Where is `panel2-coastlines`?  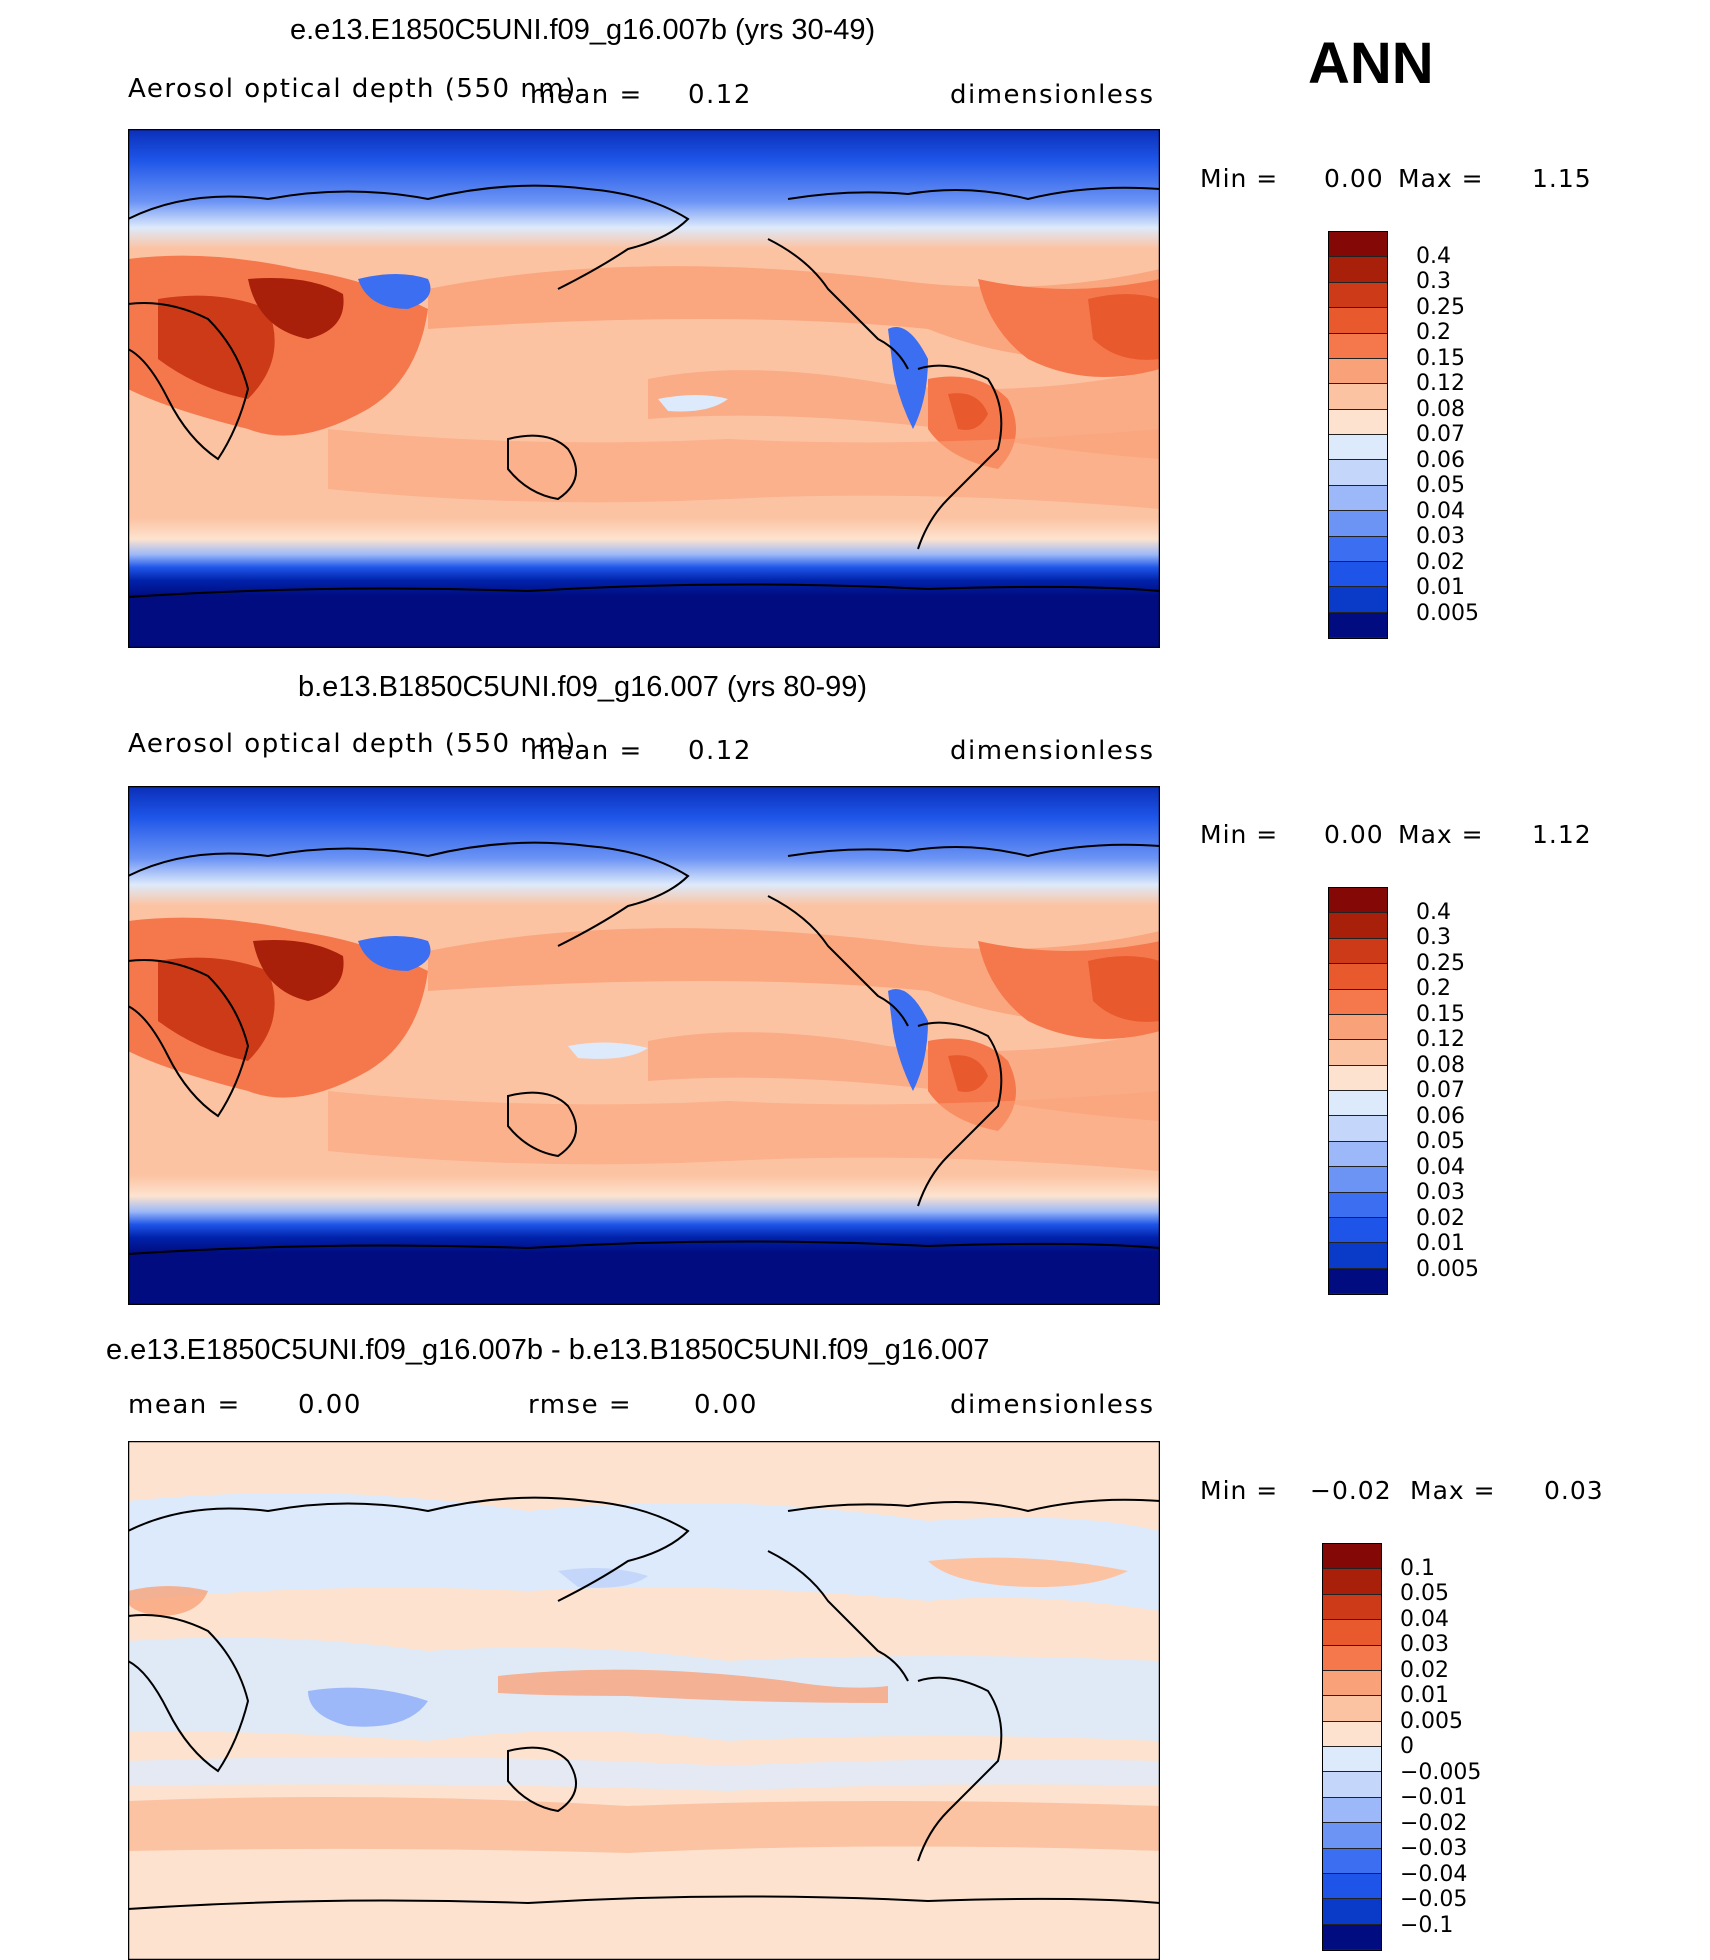
panel2-coastlines is located at coordinates (644, 1048).